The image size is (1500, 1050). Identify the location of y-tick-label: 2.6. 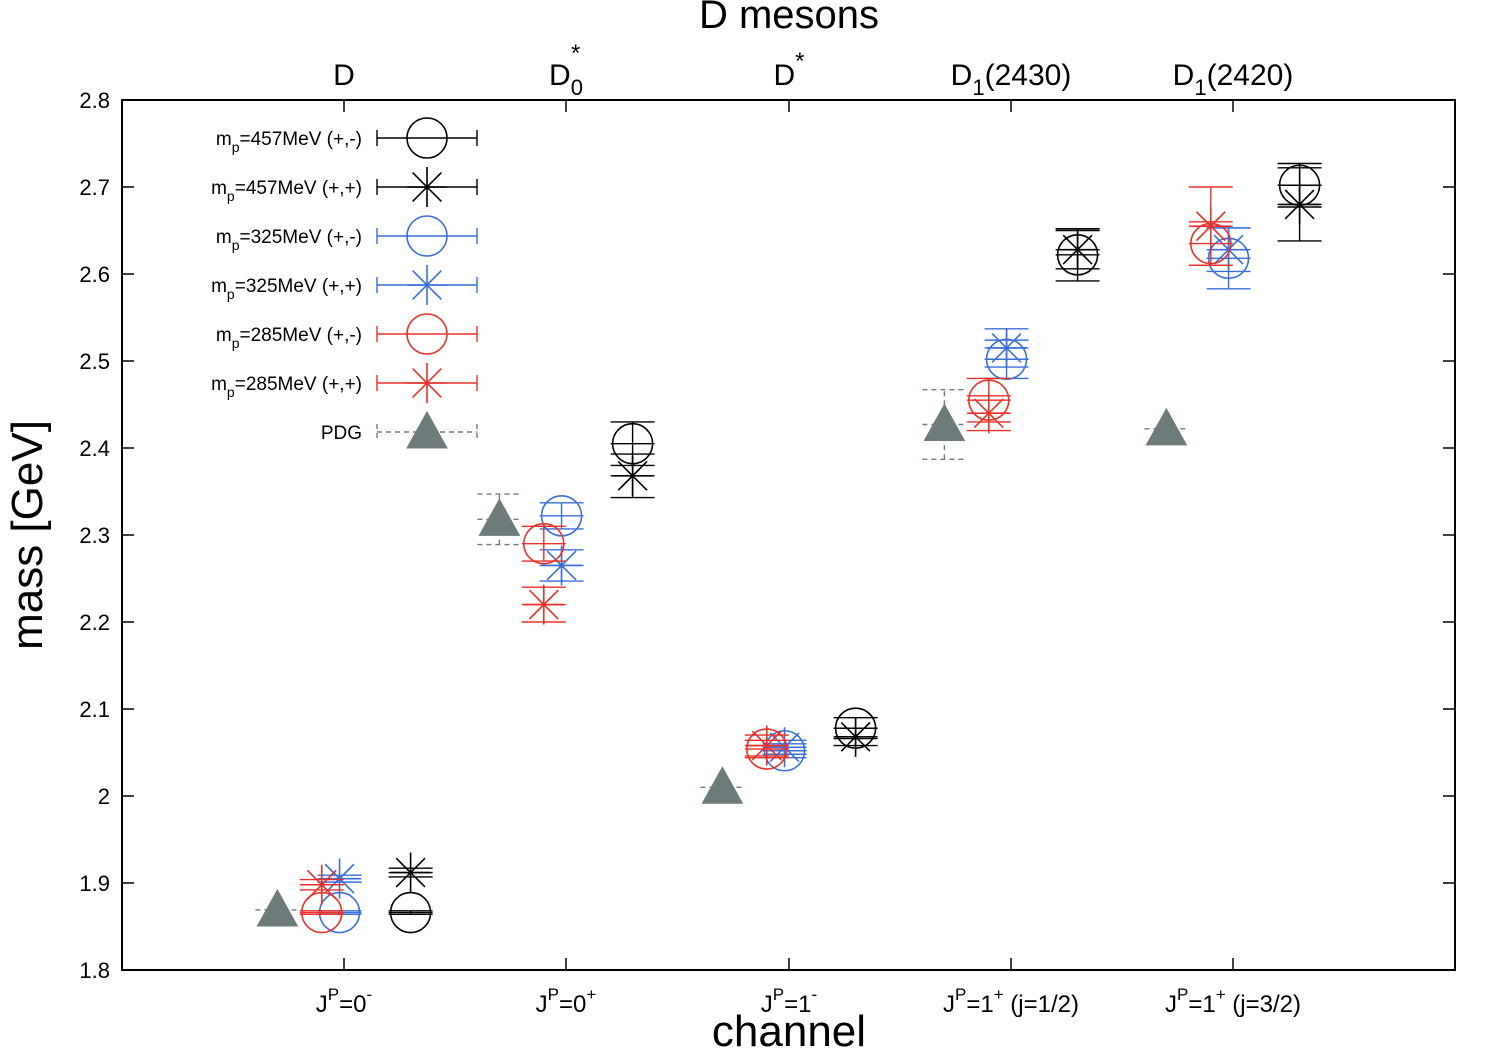
(94, 274).